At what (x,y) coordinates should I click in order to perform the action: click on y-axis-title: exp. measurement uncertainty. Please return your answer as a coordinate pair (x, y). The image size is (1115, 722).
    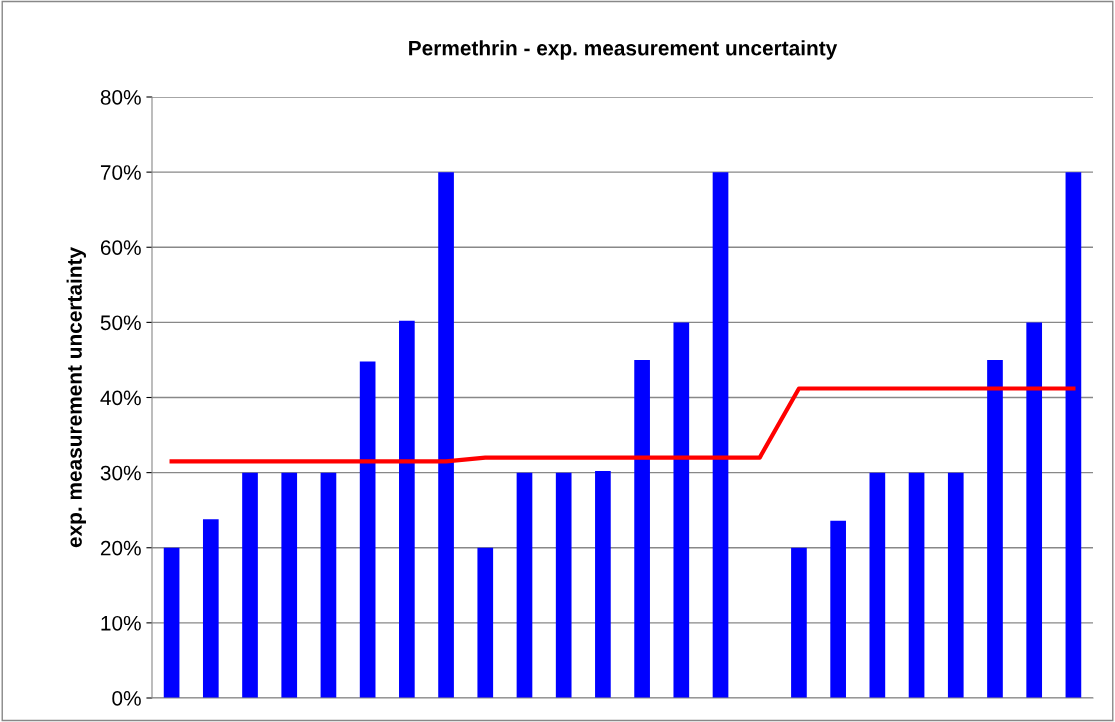
    Looking at the image, I should click on (76, 397).